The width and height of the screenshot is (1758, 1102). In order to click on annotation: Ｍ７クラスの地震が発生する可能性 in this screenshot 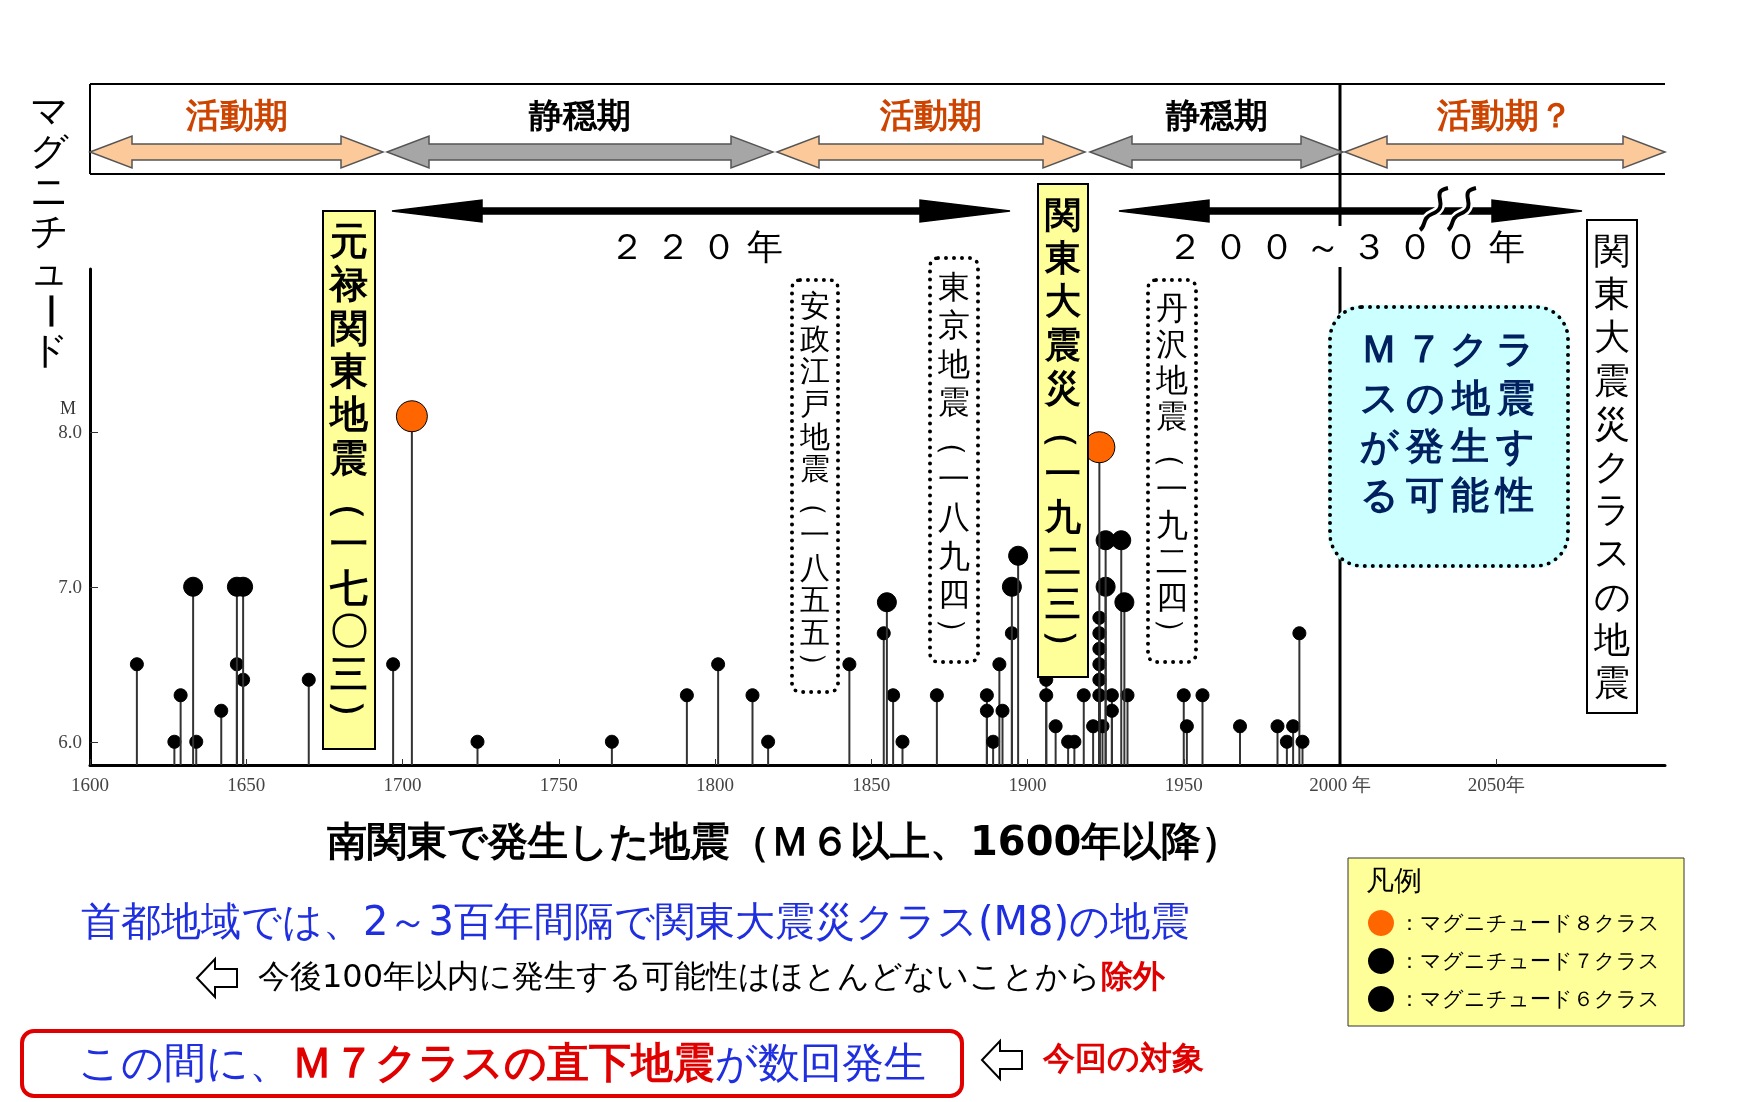, I will do `click(1449, 436)`.